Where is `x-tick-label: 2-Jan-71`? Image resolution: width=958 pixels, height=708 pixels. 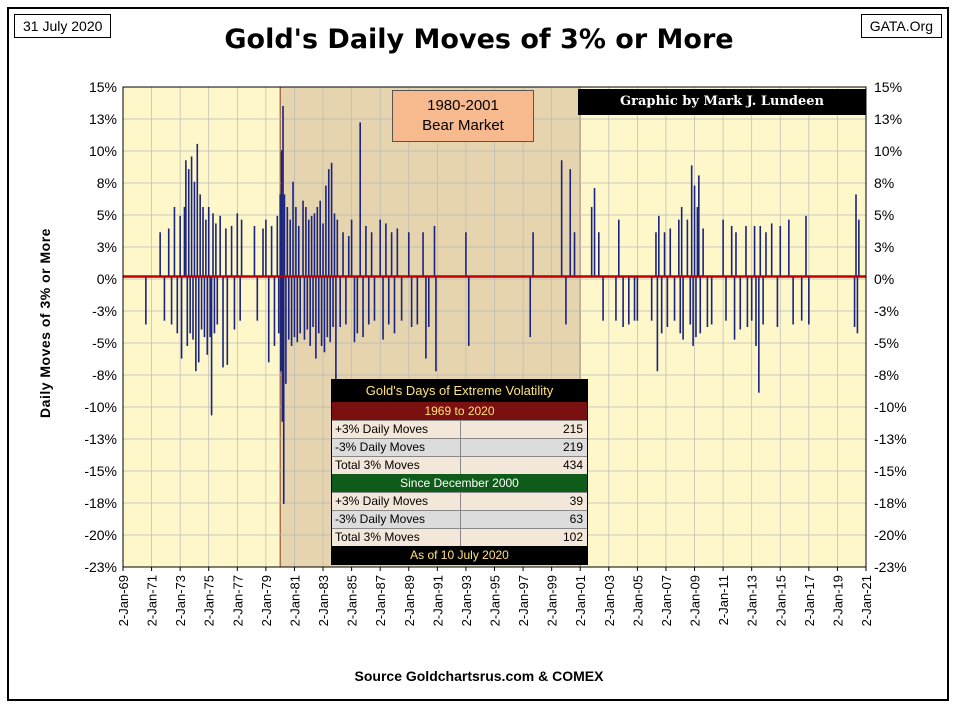
x-tick-label: 2-Jan-71 is located at coordinates (152, 600).